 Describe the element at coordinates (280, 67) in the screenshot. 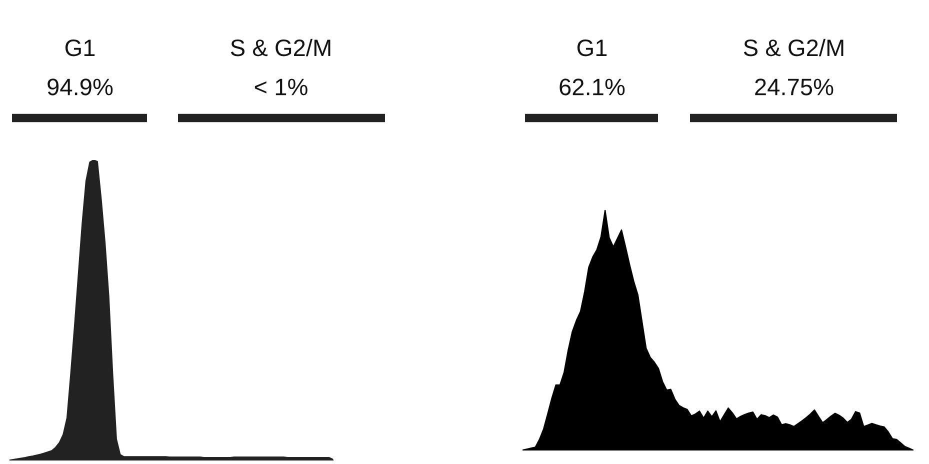

I see `text: S & G2/M < 1%` at that location.